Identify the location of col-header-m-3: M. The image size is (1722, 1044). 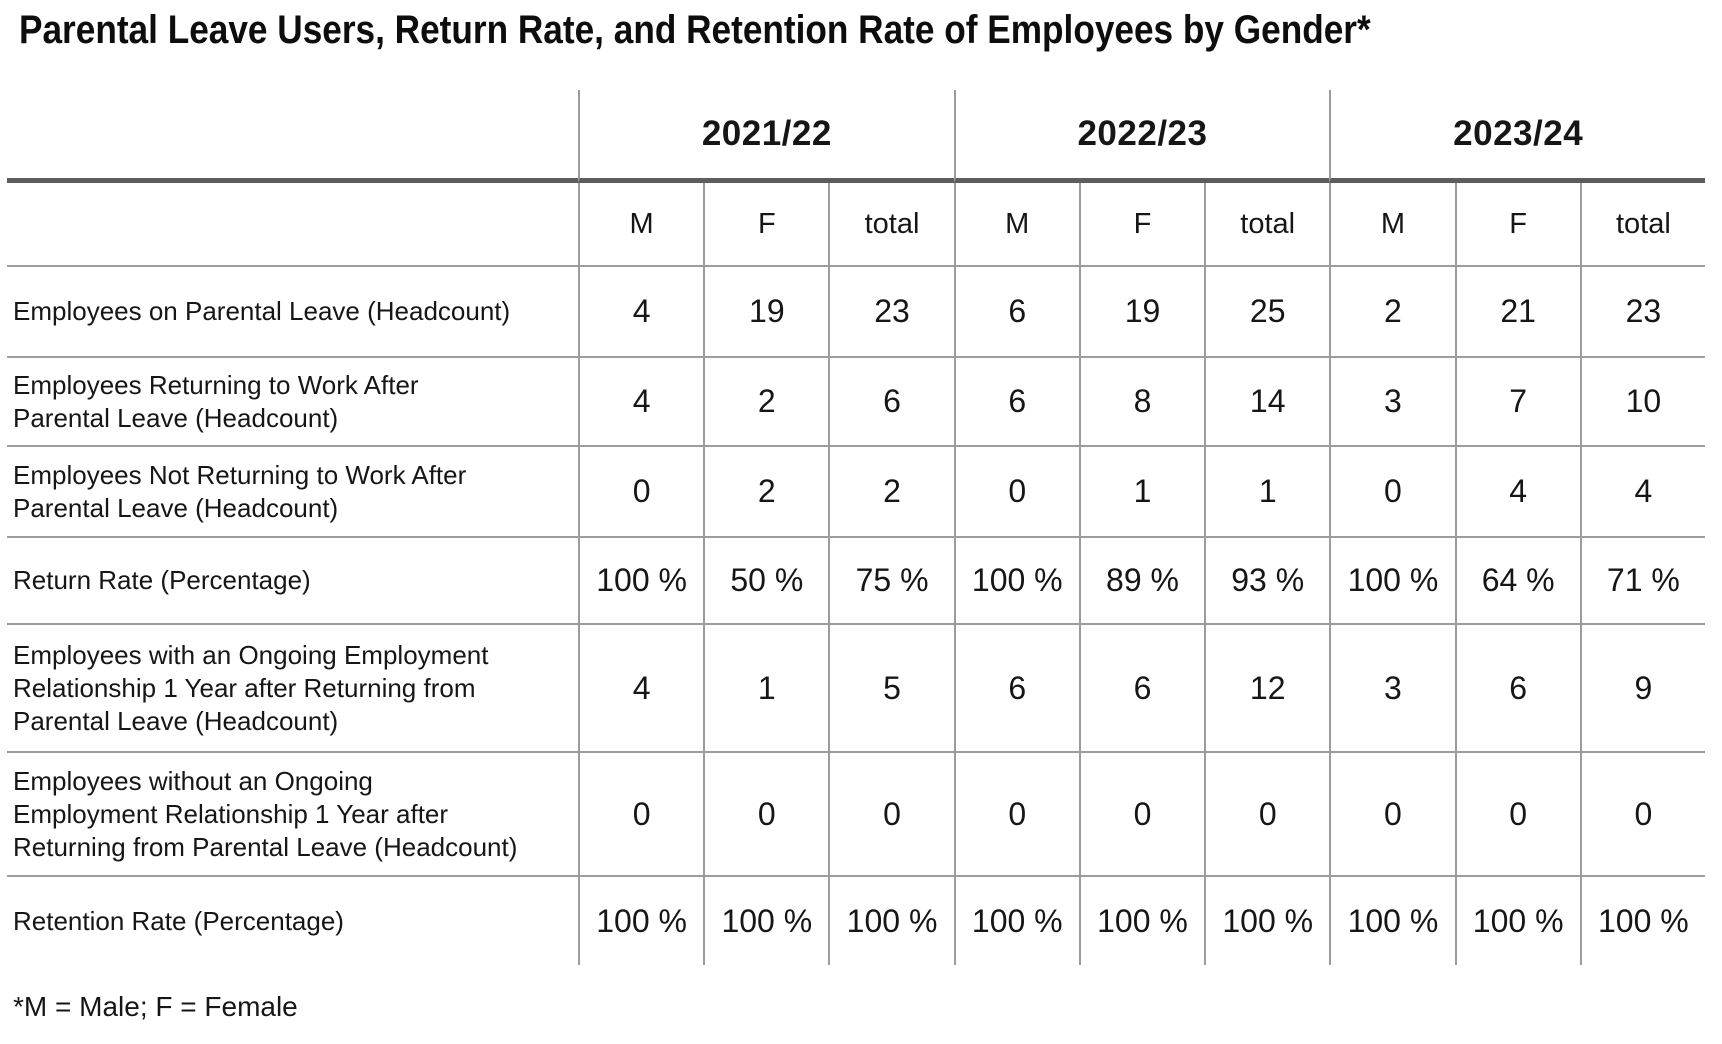
(1392, 225).